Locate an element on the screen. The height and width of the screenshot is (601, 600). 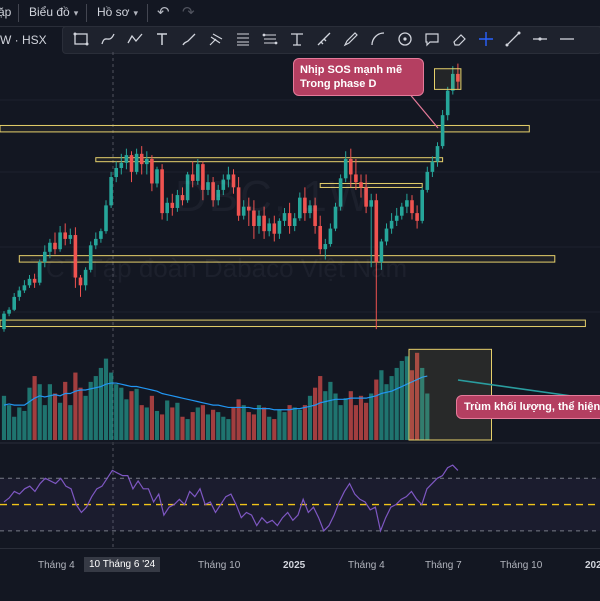
long-position-icon is located at coordinates (297, 39).